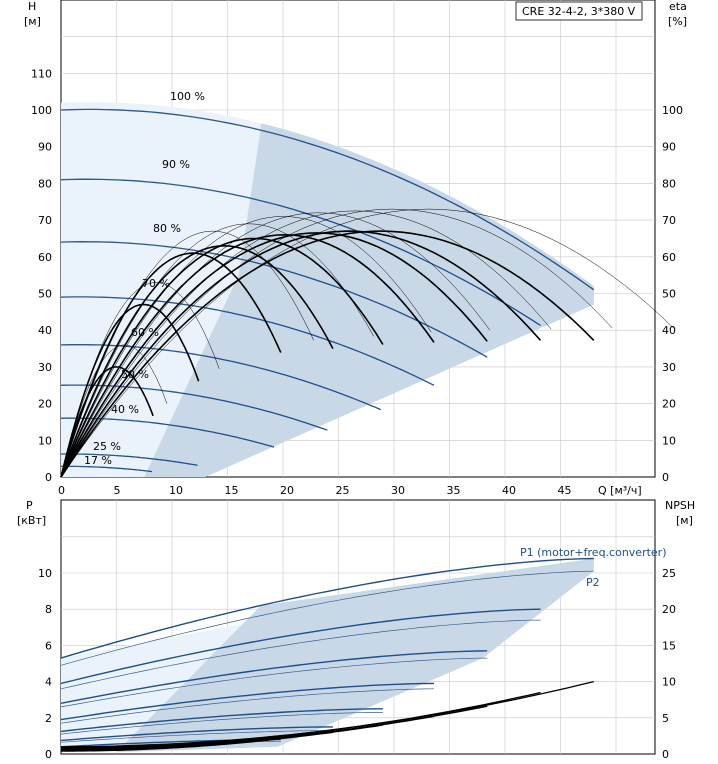  What do you see at coordinates (620, 490) in the screenshot?
I see `flow-axis-label: Q [м³/ч]` at bounding box center [620, 490].